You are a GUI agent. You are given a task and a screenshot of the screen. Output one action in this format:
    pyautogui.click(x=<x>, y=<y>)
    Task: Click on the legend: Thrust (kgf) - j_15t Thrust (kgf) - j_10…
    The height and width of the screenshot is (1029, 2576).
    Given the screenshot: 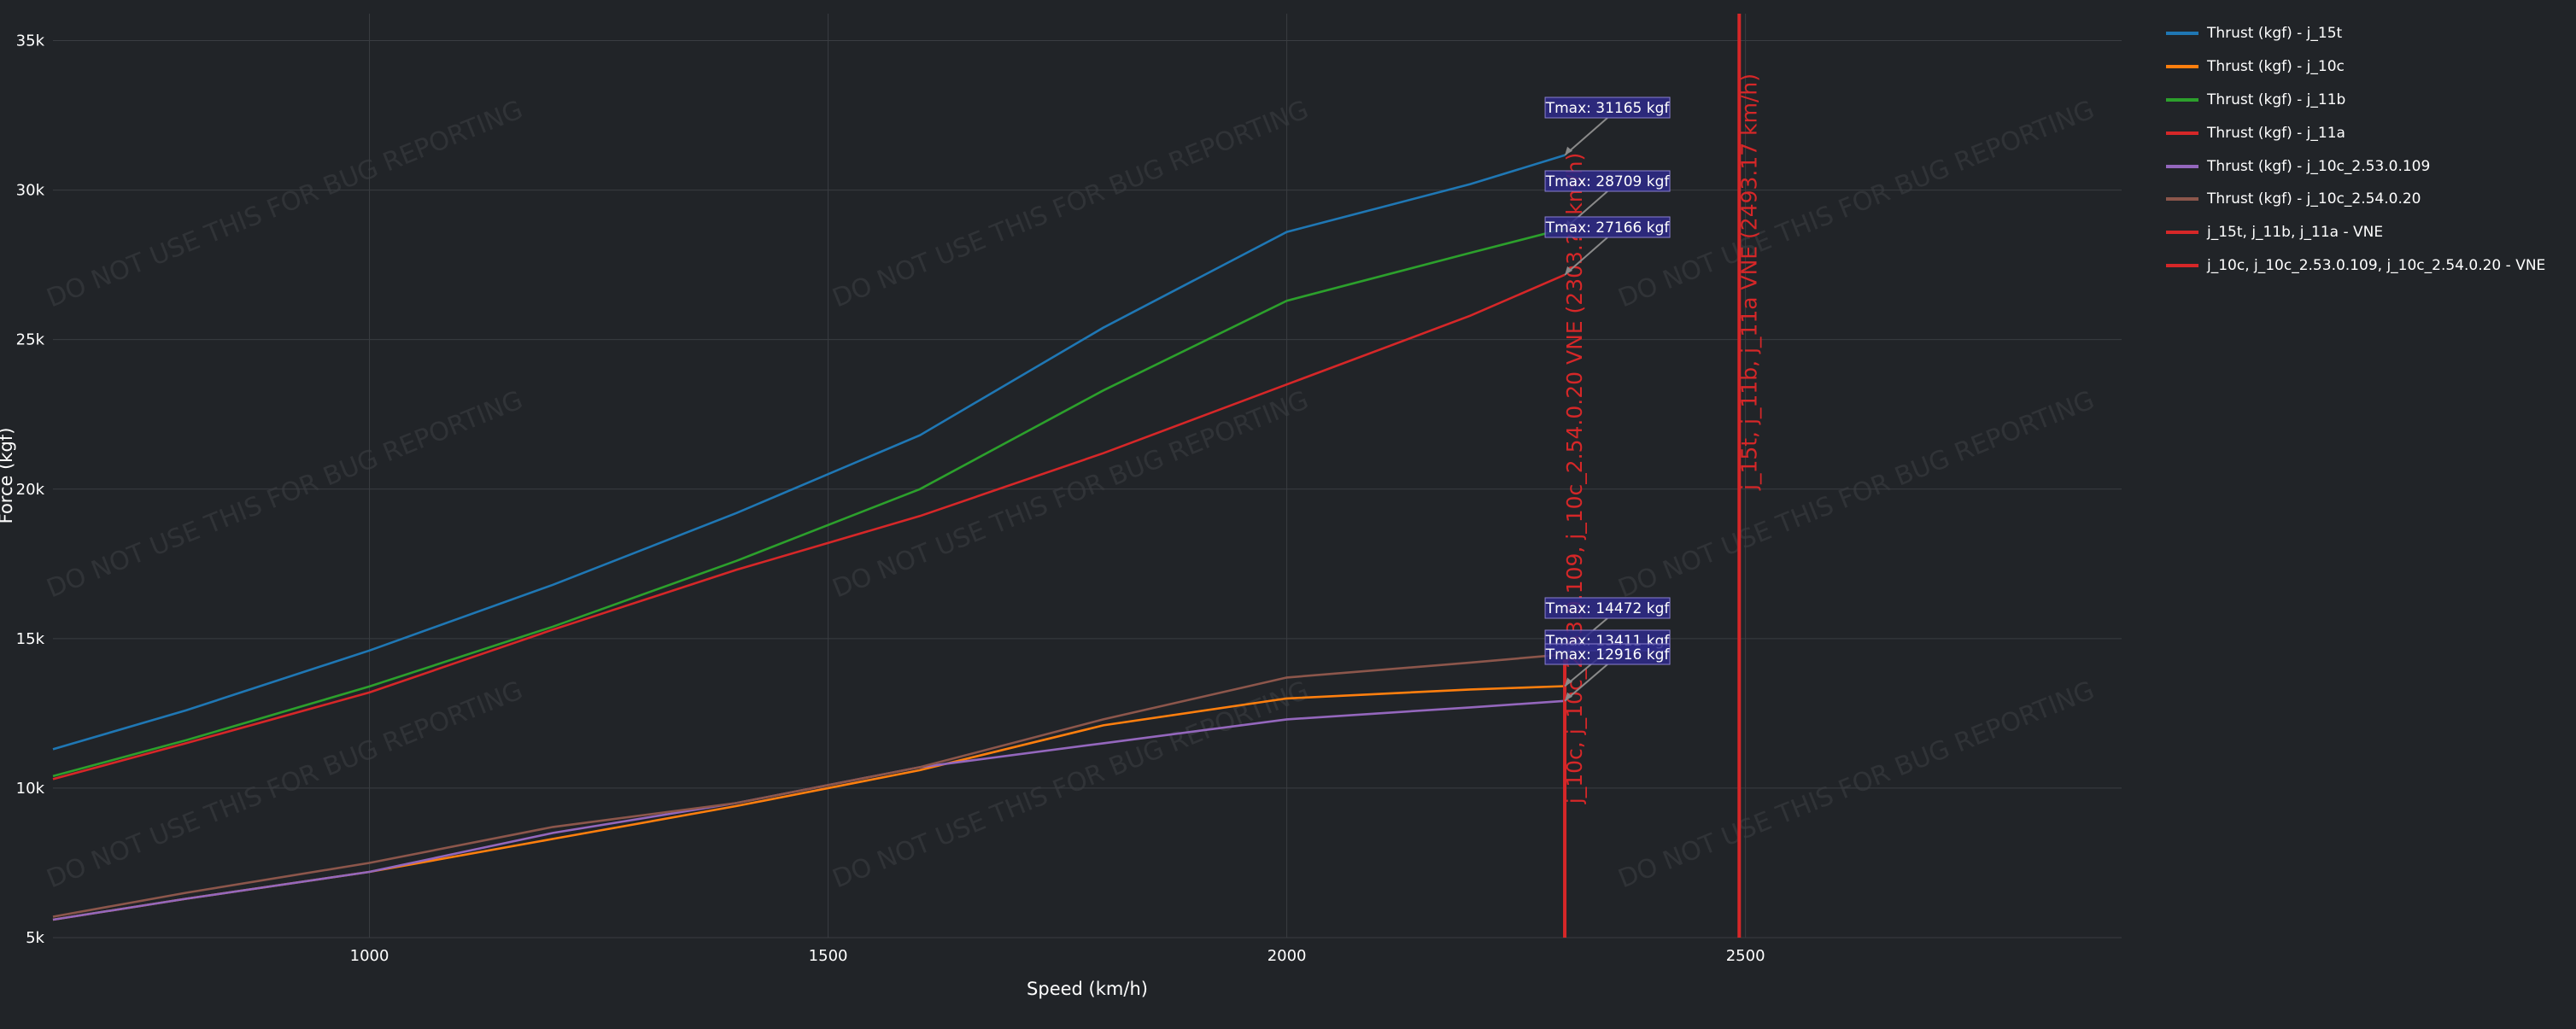 What is the action you would take?
    pyautogui.click(x=2355, y=149)
    